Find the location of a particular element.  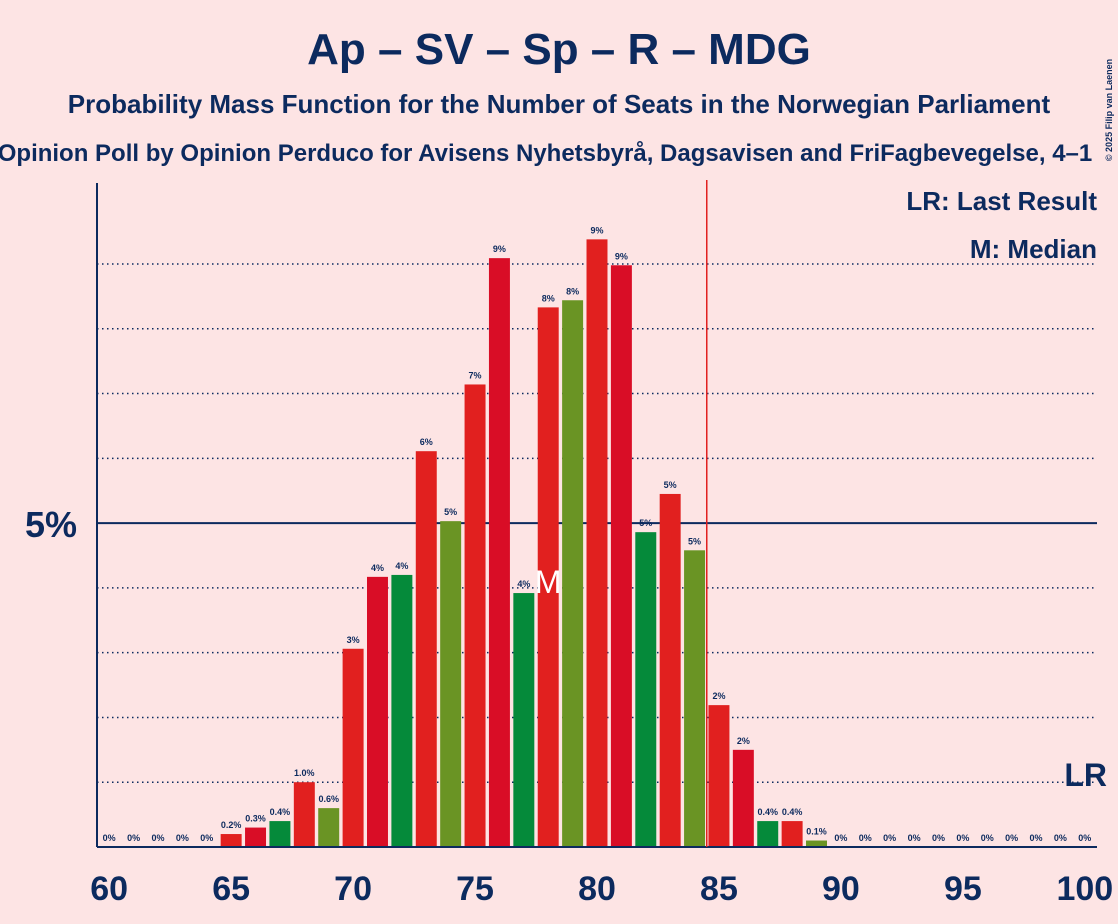

x-tick-label: 80 is located at coordinates (597, 889).